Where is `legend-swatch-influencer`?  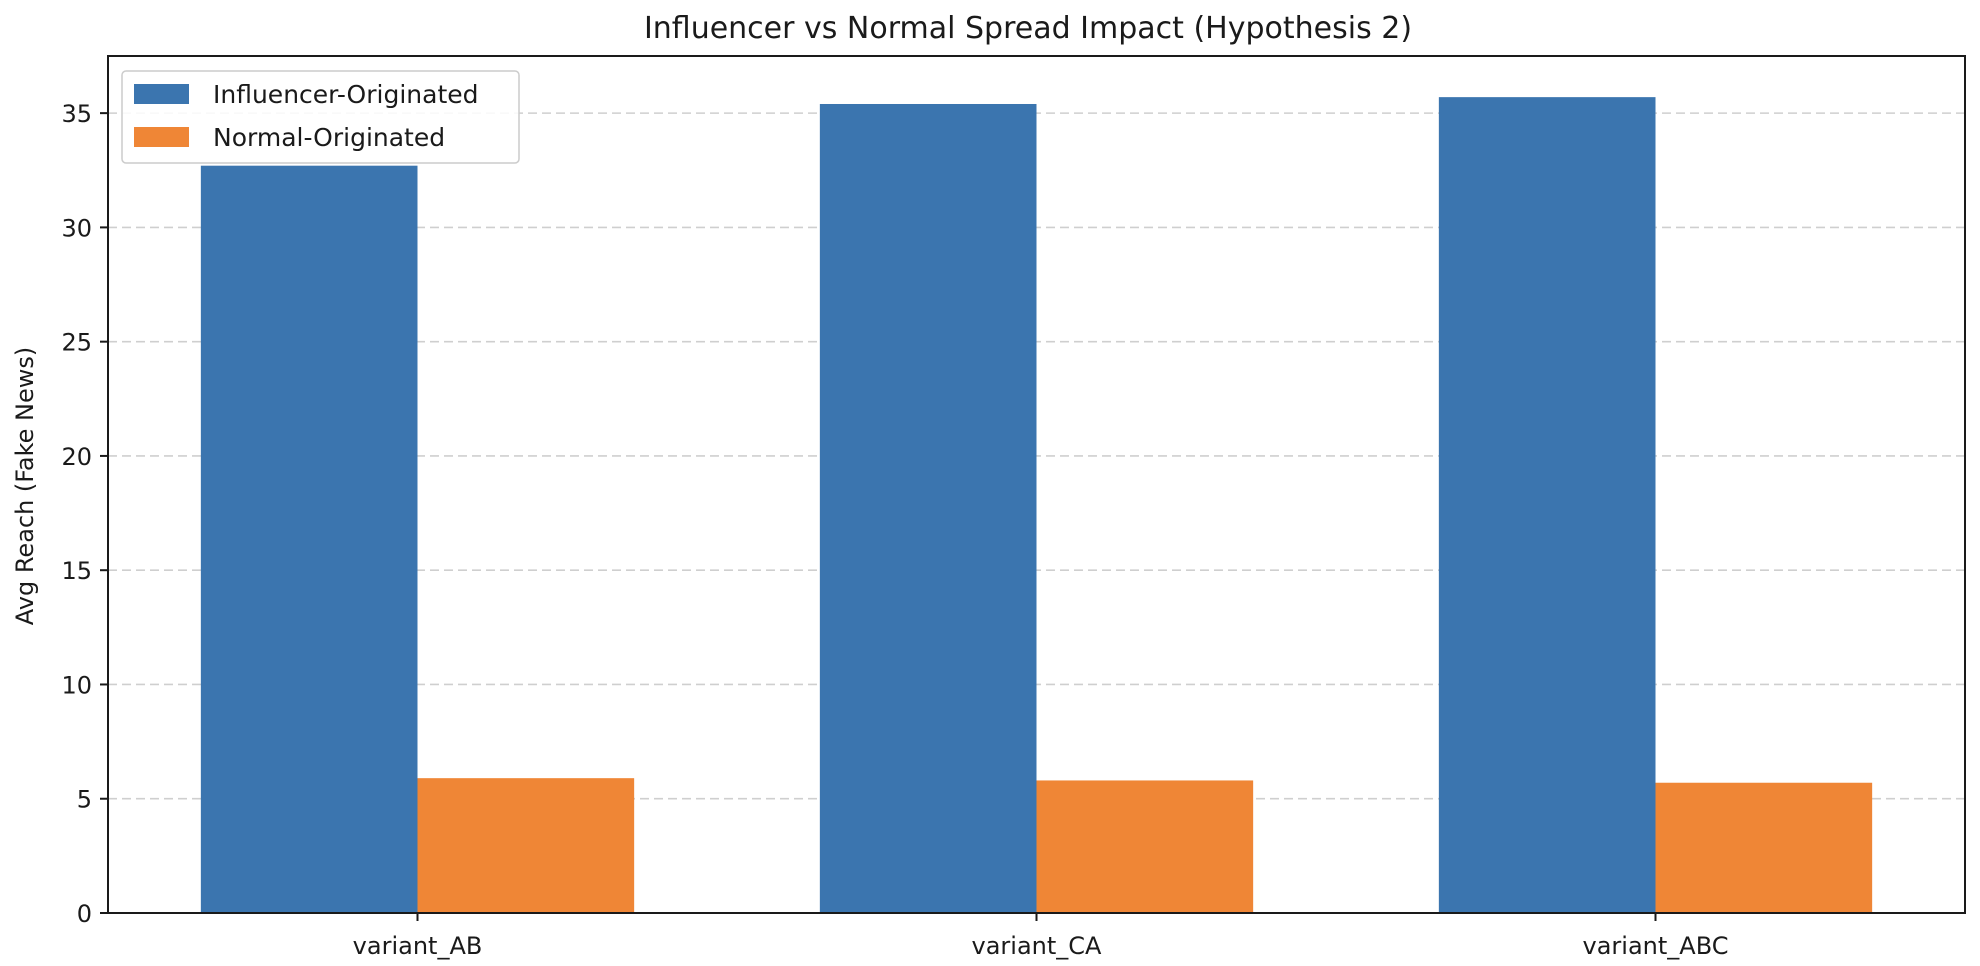
legend-swatch-influencer is located at coordinates (161, 94).